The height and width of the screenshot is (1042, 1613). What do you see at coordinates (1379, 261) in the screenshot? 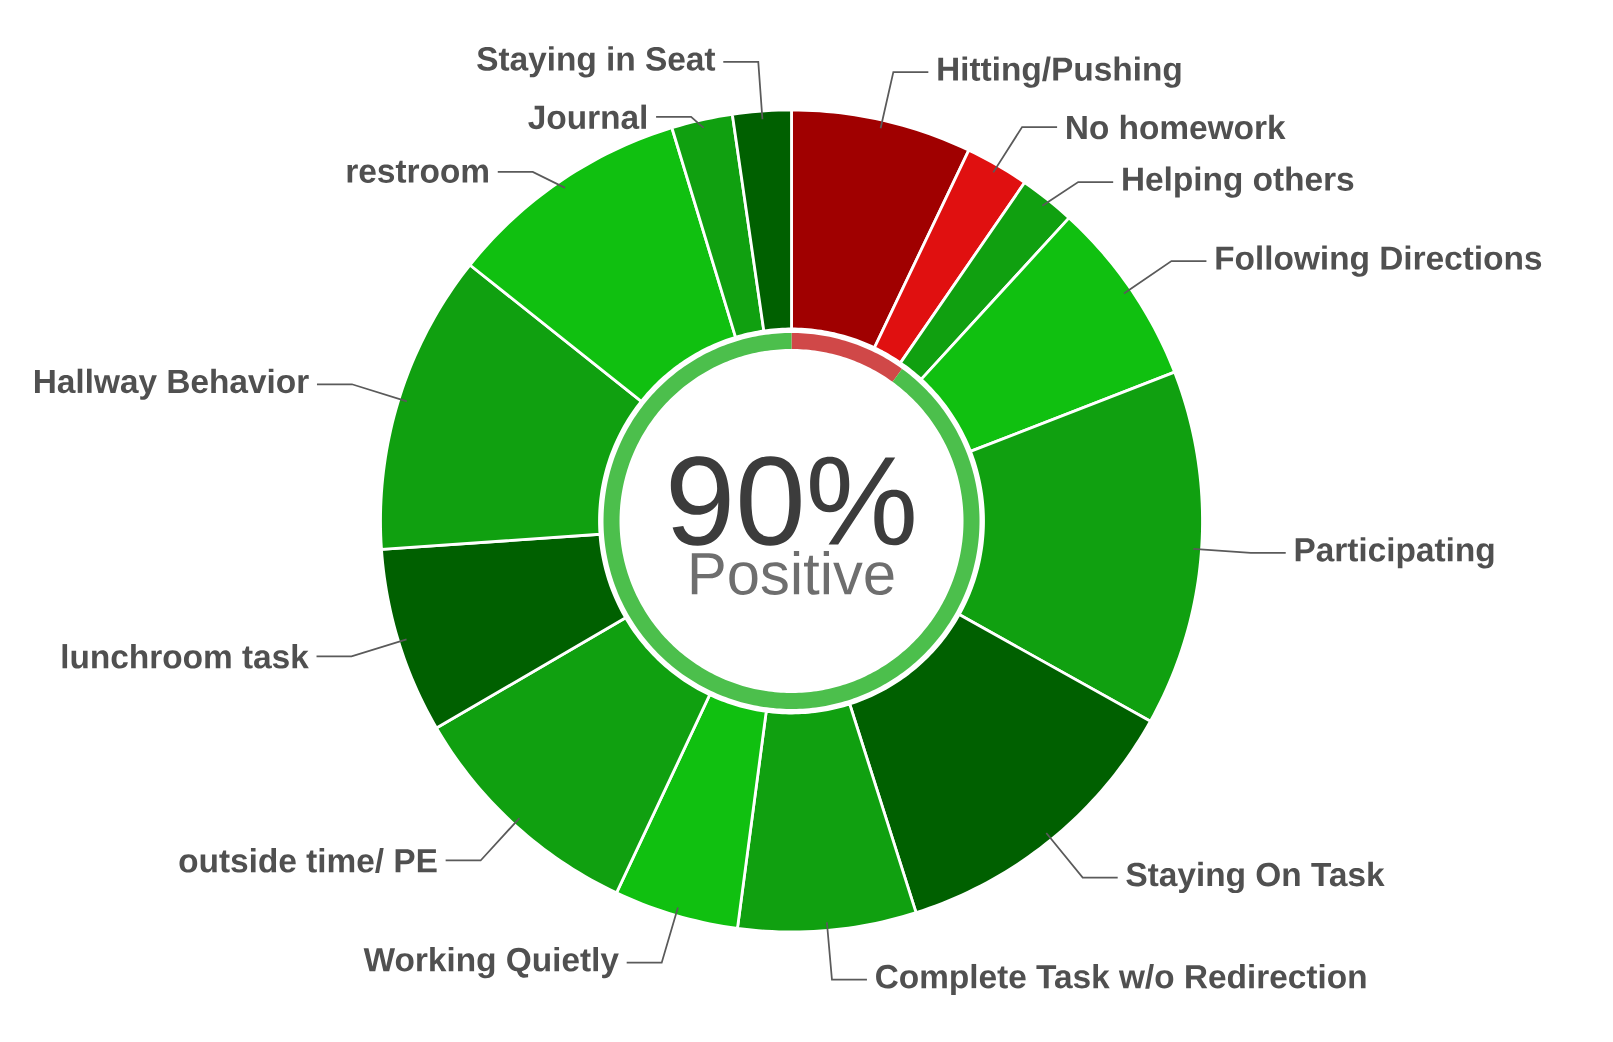
I see `slice-label: Following Directions` at bounding box center [1379, 261].